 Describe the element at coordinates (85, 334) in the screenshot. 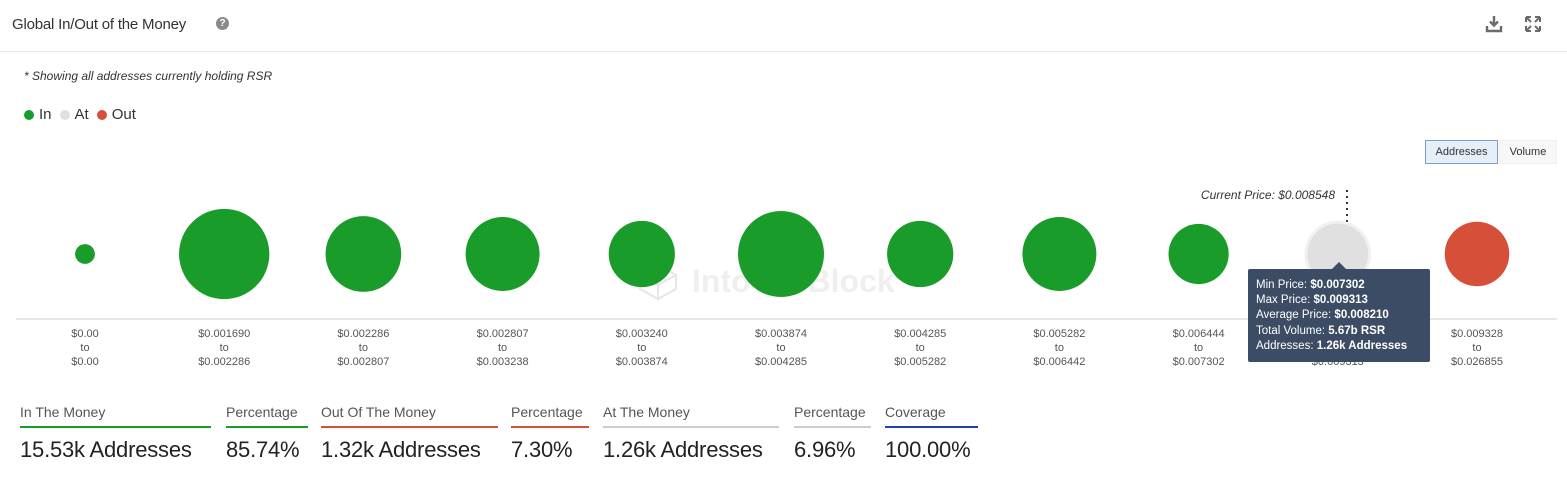

I see `tick-label-low: $0.00` at that location.